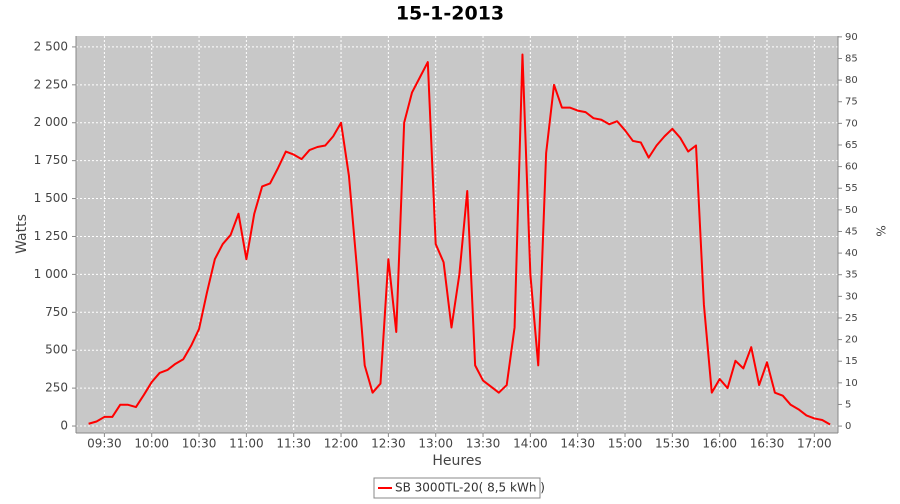 The height and width of the screenshot is (504, 900). I want to click on y2-tick-label: 60, so click(851, 167).